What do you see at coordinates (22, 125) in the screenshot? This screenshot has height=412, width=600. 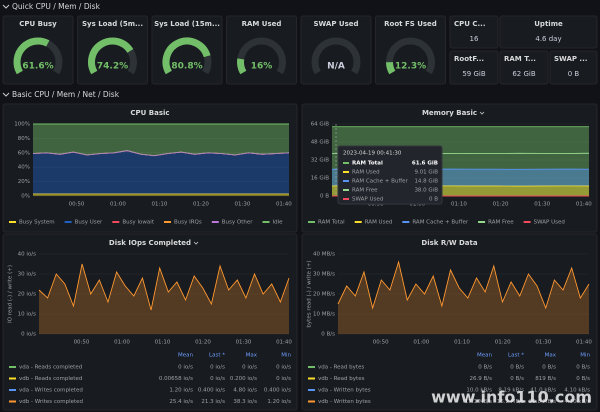 I see `y-tick-label: 100%` at bounding box center [22, 125].